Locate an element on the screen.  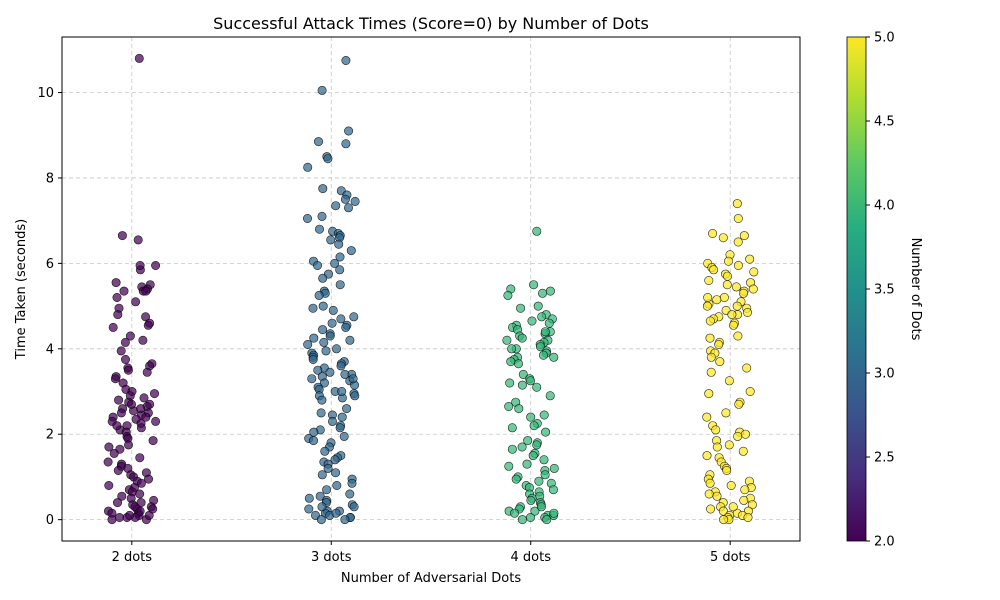
colorbar-tick-label: 4.5 is located at coordinates (884, 122).